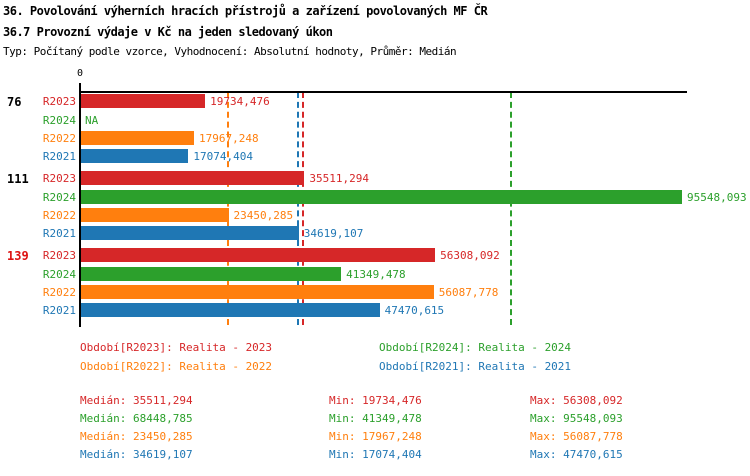  What do you see at coordinates (59, 178) in the screenshot?
I see `row-label-R2023-111: R2023` at bounding box center [59, 178].